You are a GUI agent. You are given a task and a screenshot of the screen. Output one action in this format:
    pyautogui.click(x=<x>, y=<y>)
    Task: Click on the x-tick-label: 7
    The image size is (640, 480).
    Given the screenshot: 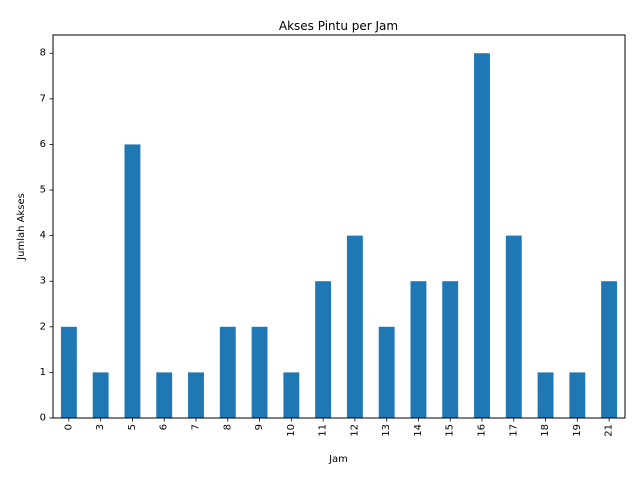 What is the action you would take?
    pyautogui.click(x=196, y=427)
    